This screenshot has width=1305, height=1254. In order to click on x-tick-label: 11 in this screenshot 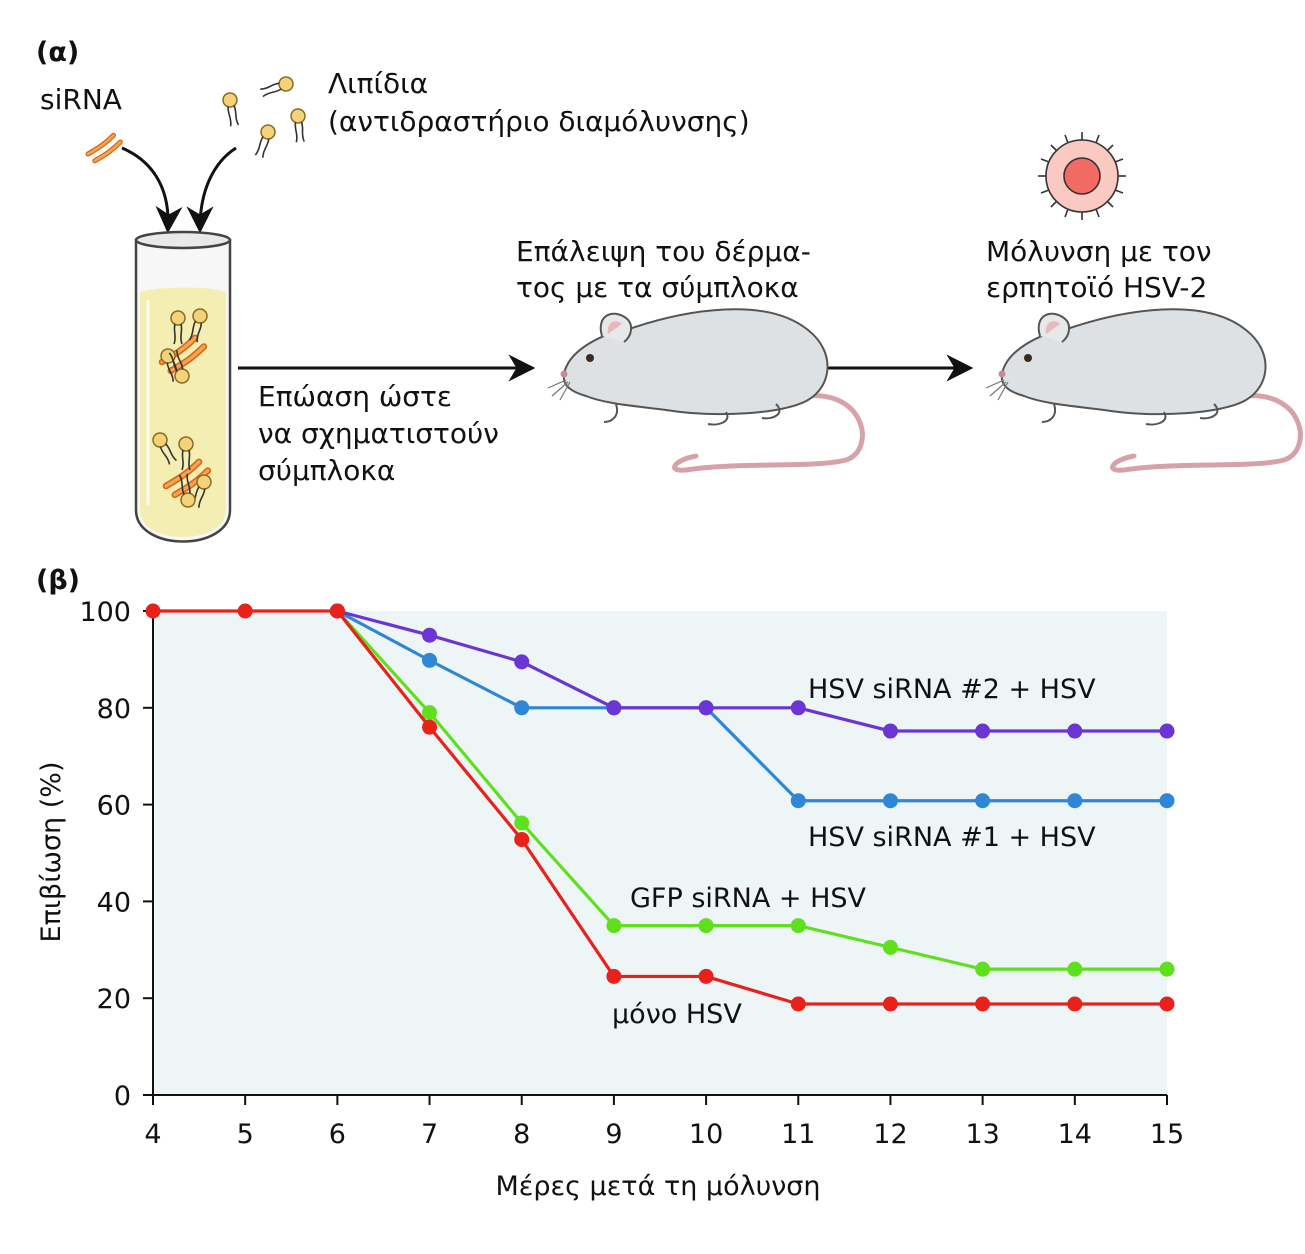, I will do `click(798, 1134)`.